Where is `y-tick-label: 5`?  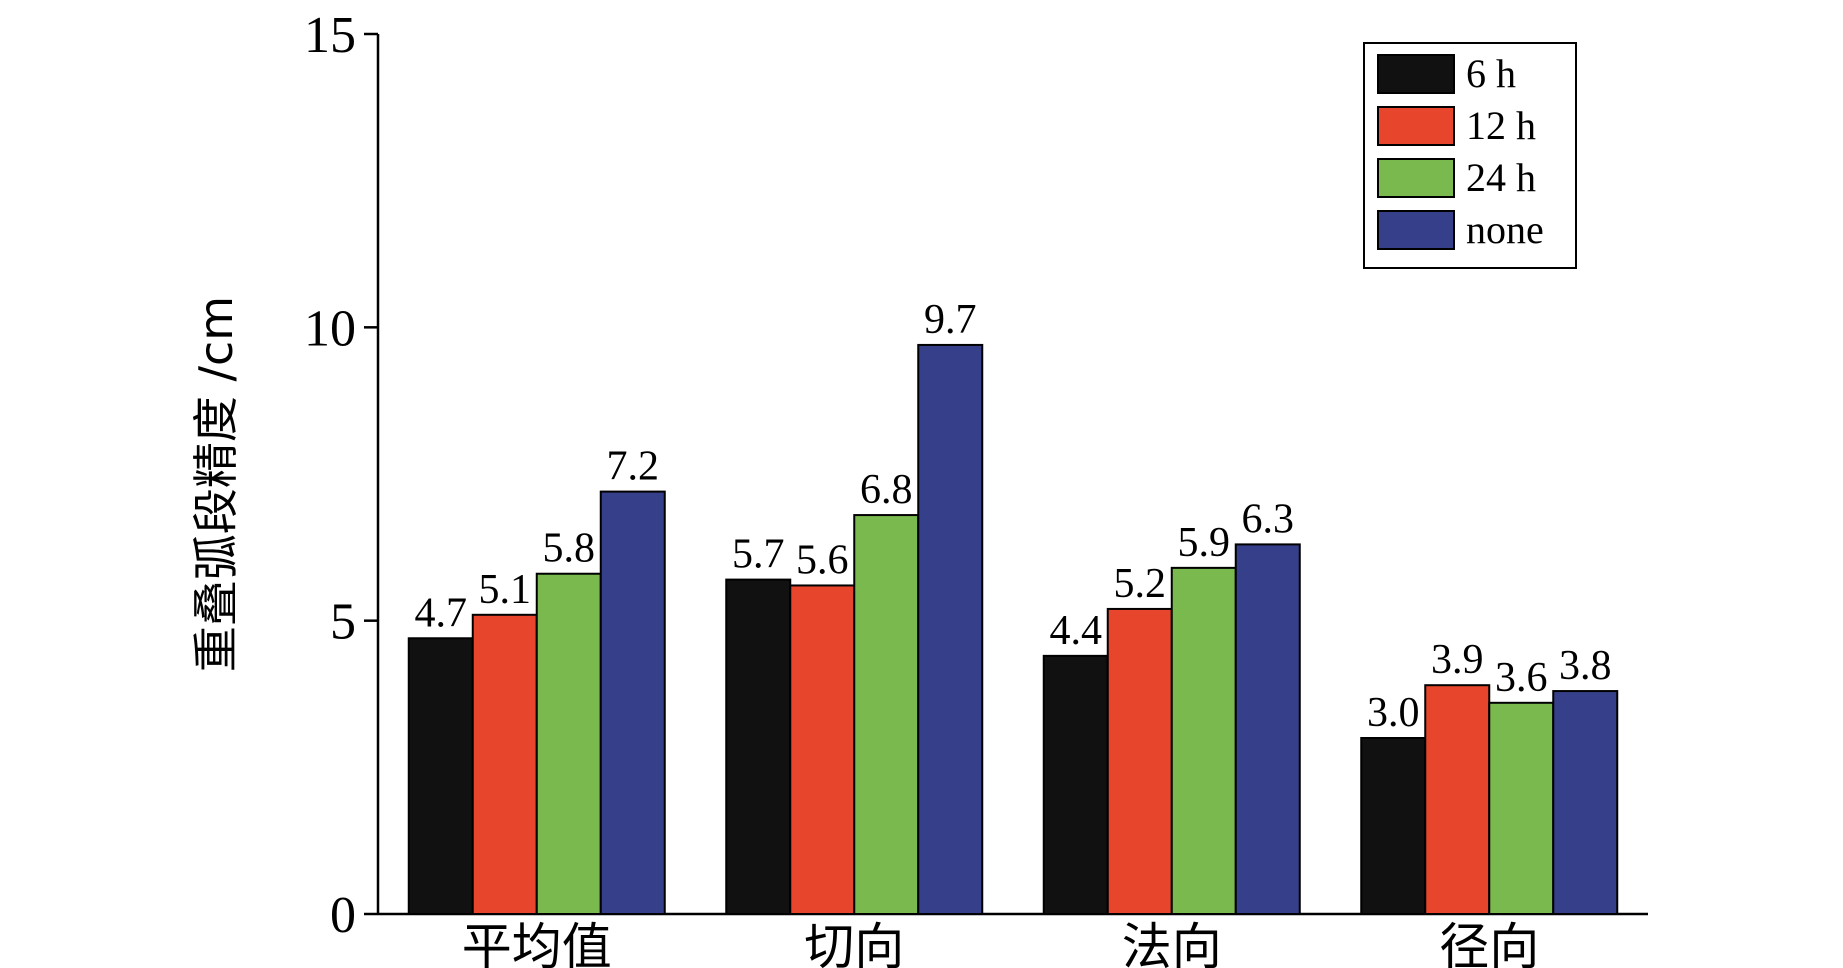
y-tick-label: 5 is located at coordinates (343, 622).